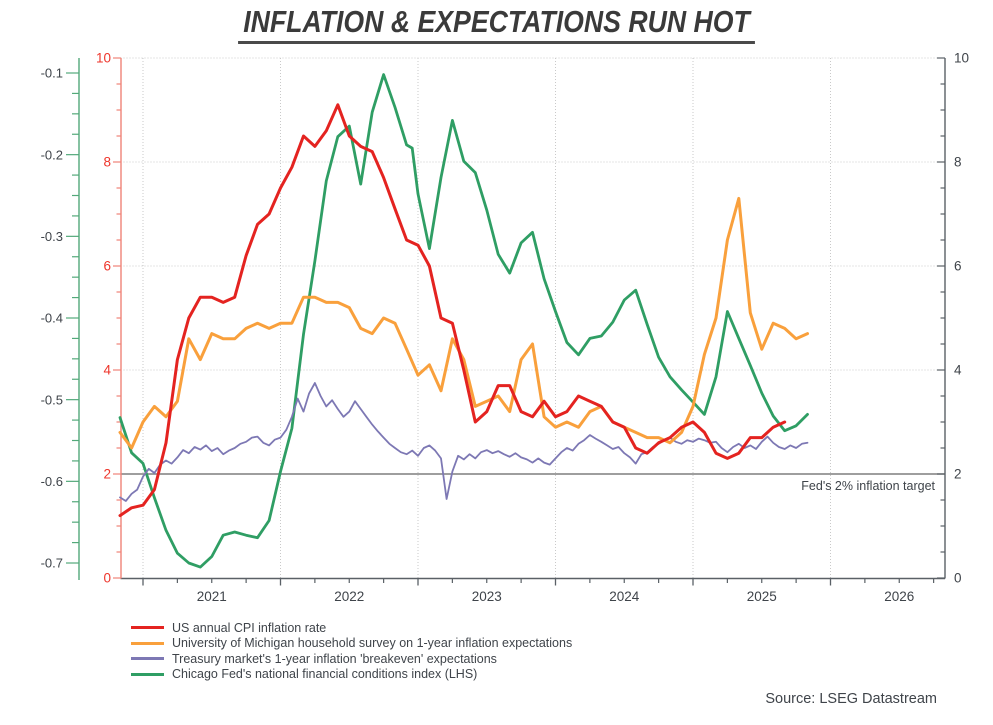  I want to click on chart-title-text: INFLATION & EXPECTATIONS RUN HOT, so click(496, 24).